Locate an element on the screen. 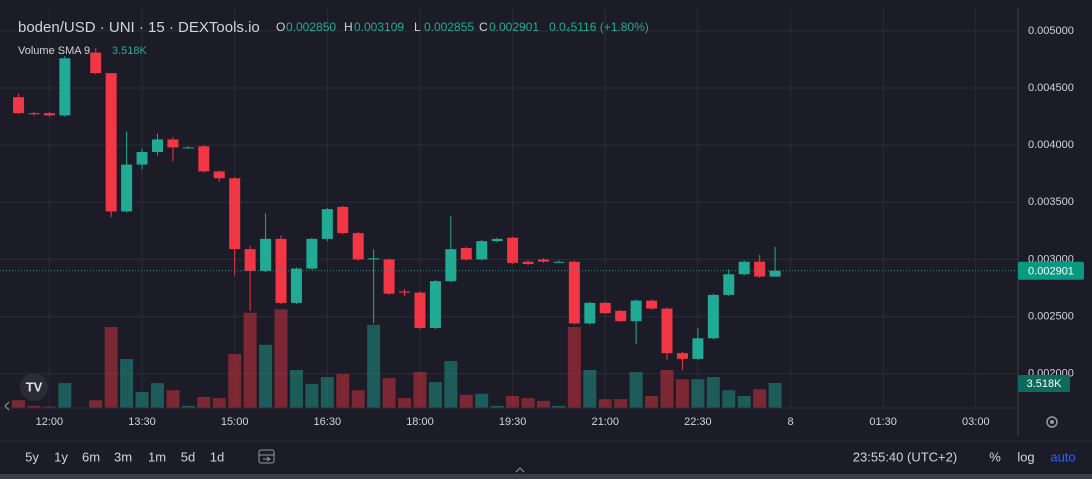  range-button: 1m is located at coordinates (157, 456).